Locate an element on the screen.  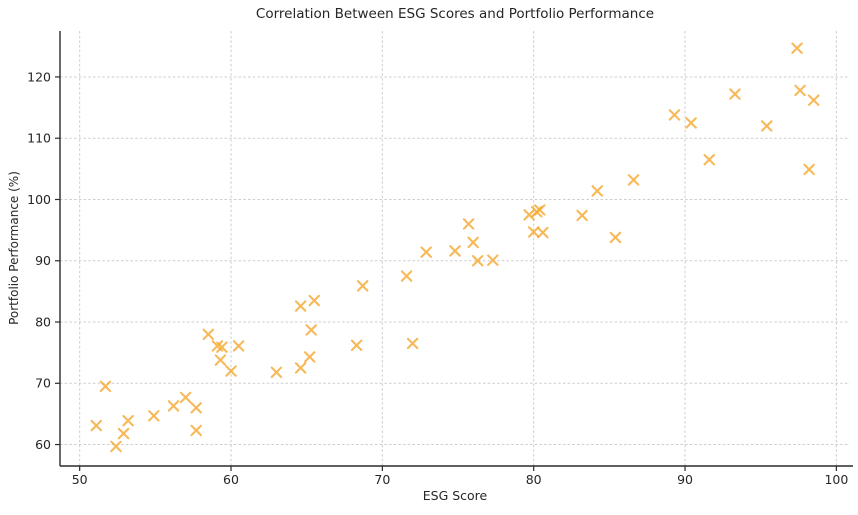
x-tick-label: 70 is located at coordinates (382, 479).